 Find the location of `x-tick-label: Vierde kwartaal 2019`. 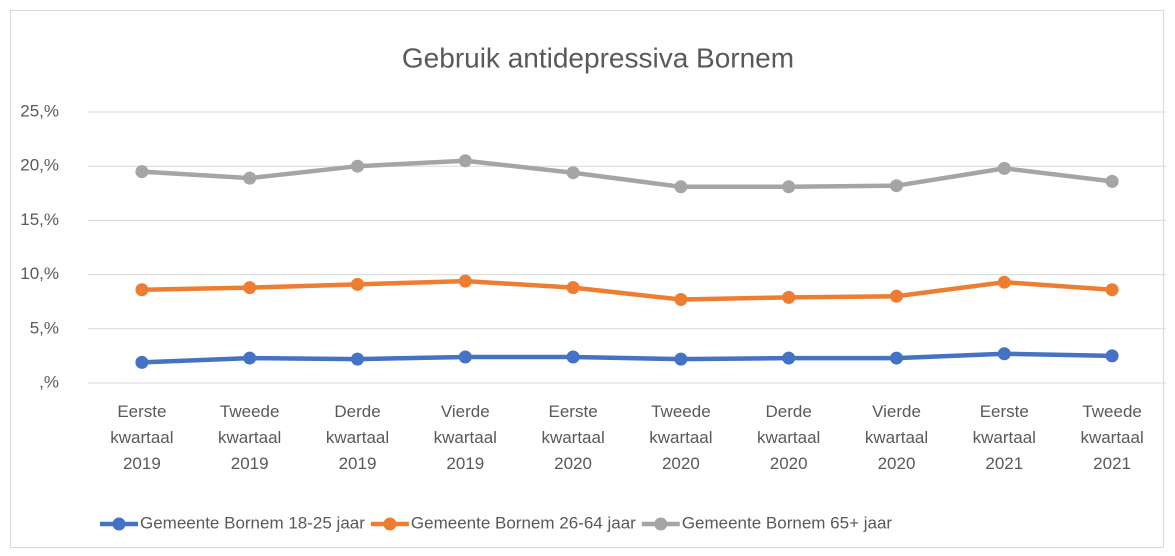

x-tick-label: Vierde kwartaal 2019 is located at coordinates (465, 437).